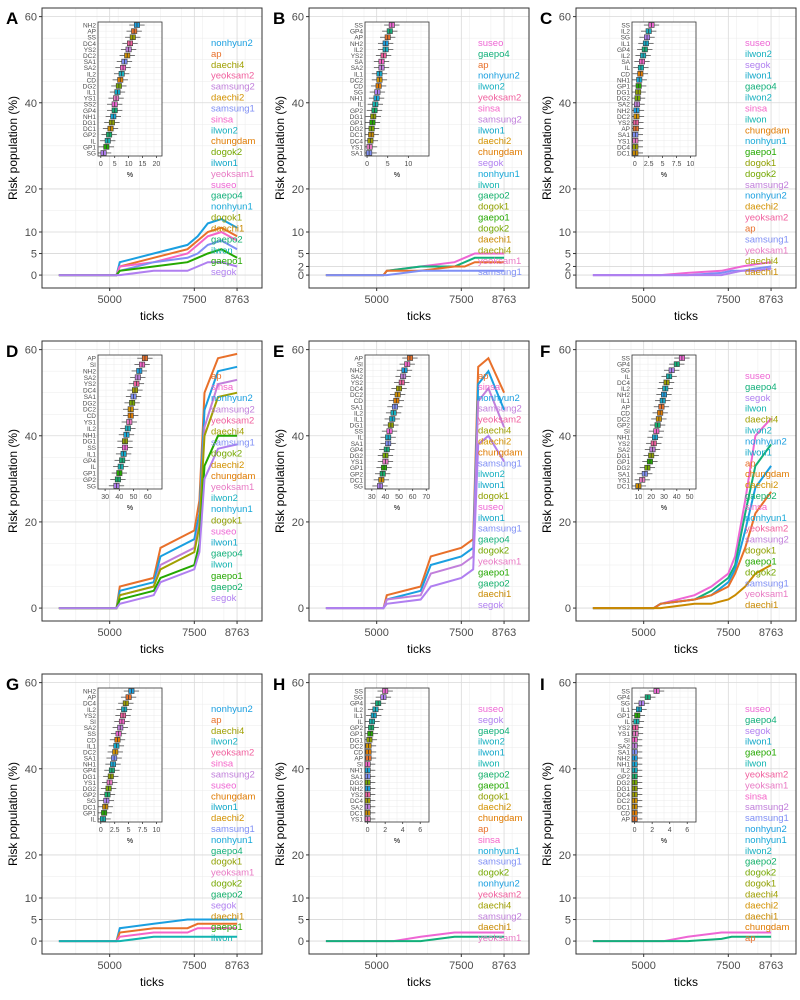 This screenshot has width=800, height=1000. Describe the element at coordinates (298, 899) in the screenshot. I see `y-tick-label: 10` at that location.